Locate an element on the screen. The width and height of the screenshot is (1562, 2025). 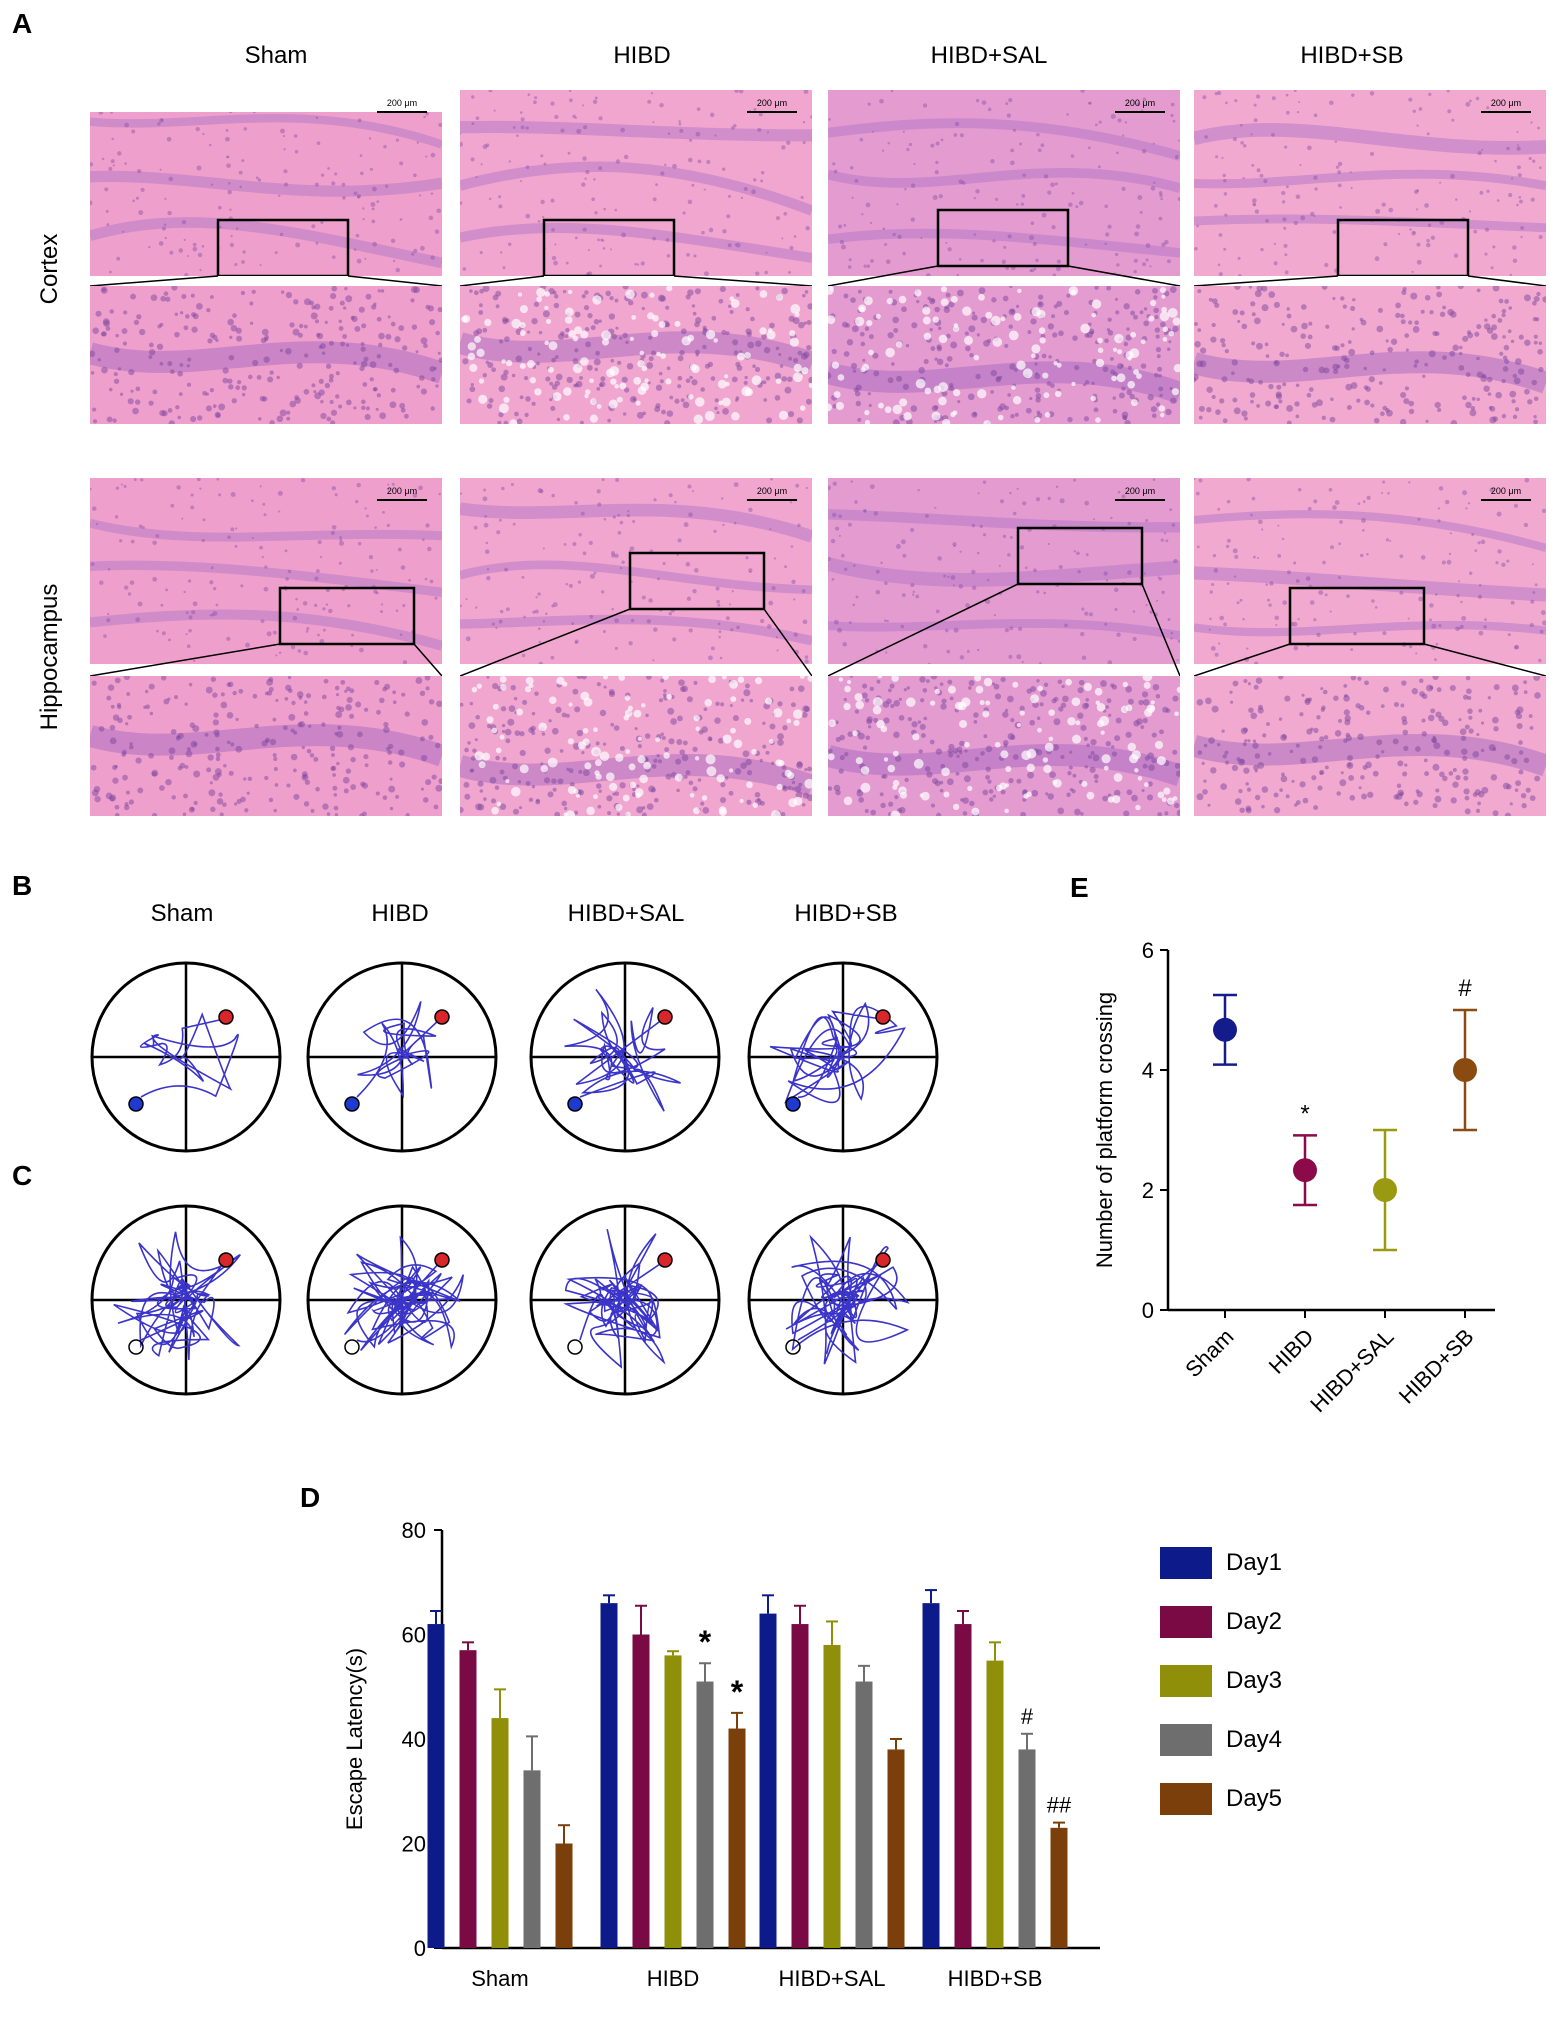
chart-d-legend-item: Day1 is located at coordinates (1280, 1563).